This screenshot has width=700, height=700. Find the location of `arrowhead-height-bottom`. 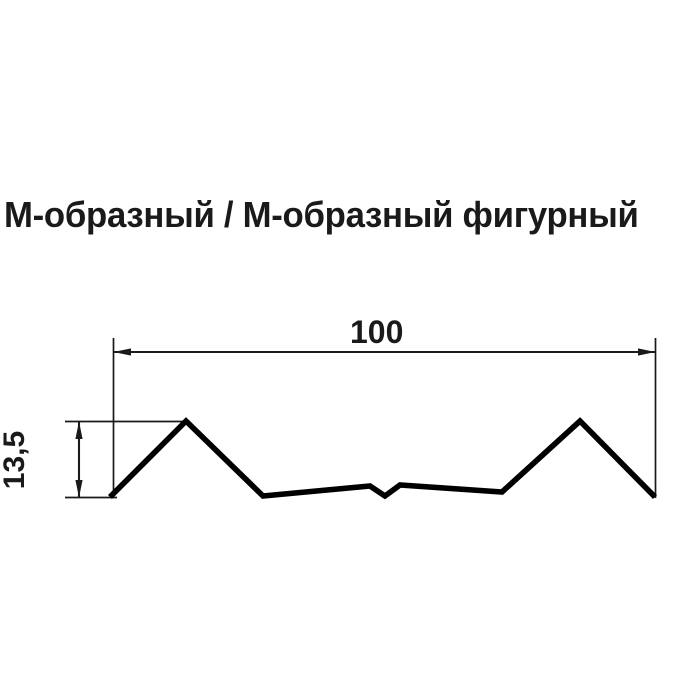

arrowhead-height-bottom is located at coordinates (79, 489).